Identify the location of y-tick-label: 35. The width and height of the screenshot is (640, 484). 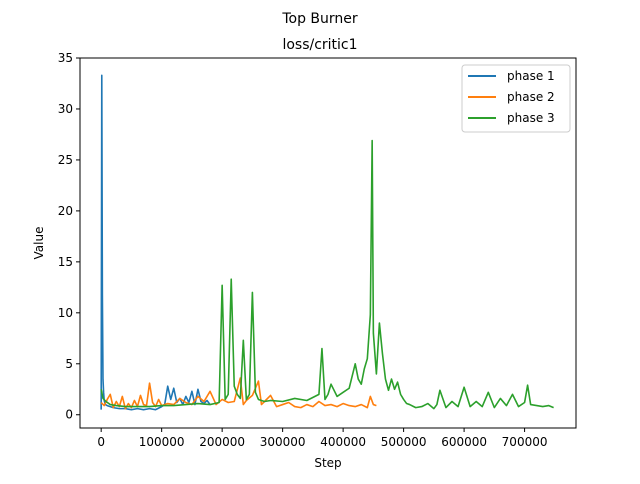
(65, 58).